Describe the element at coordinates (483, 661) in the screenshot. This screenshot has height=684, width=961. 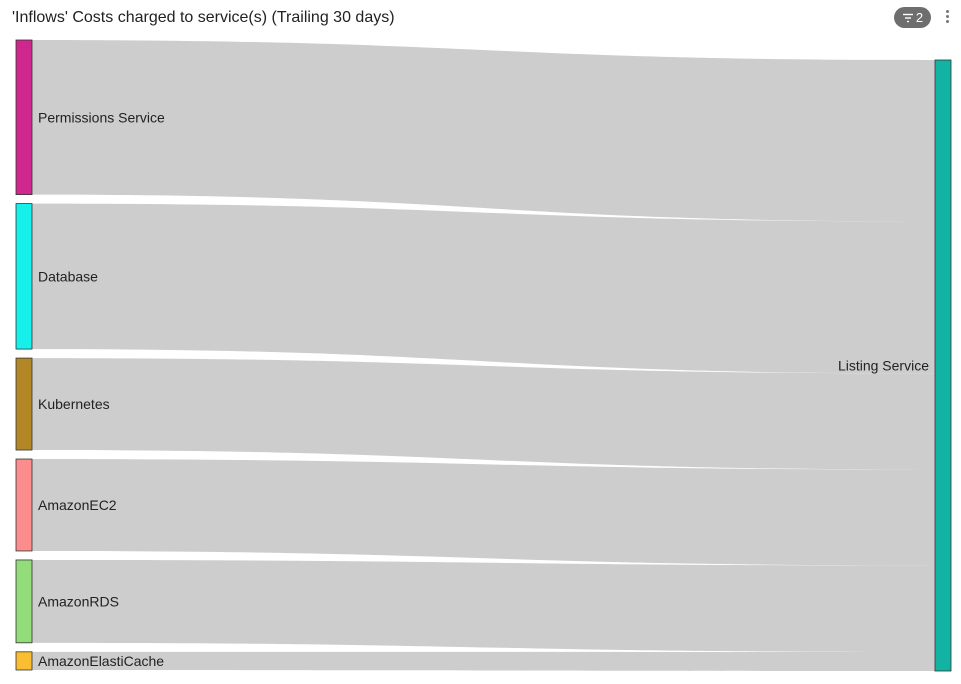
I see `sankey-link-amazonelasticache` at that location.